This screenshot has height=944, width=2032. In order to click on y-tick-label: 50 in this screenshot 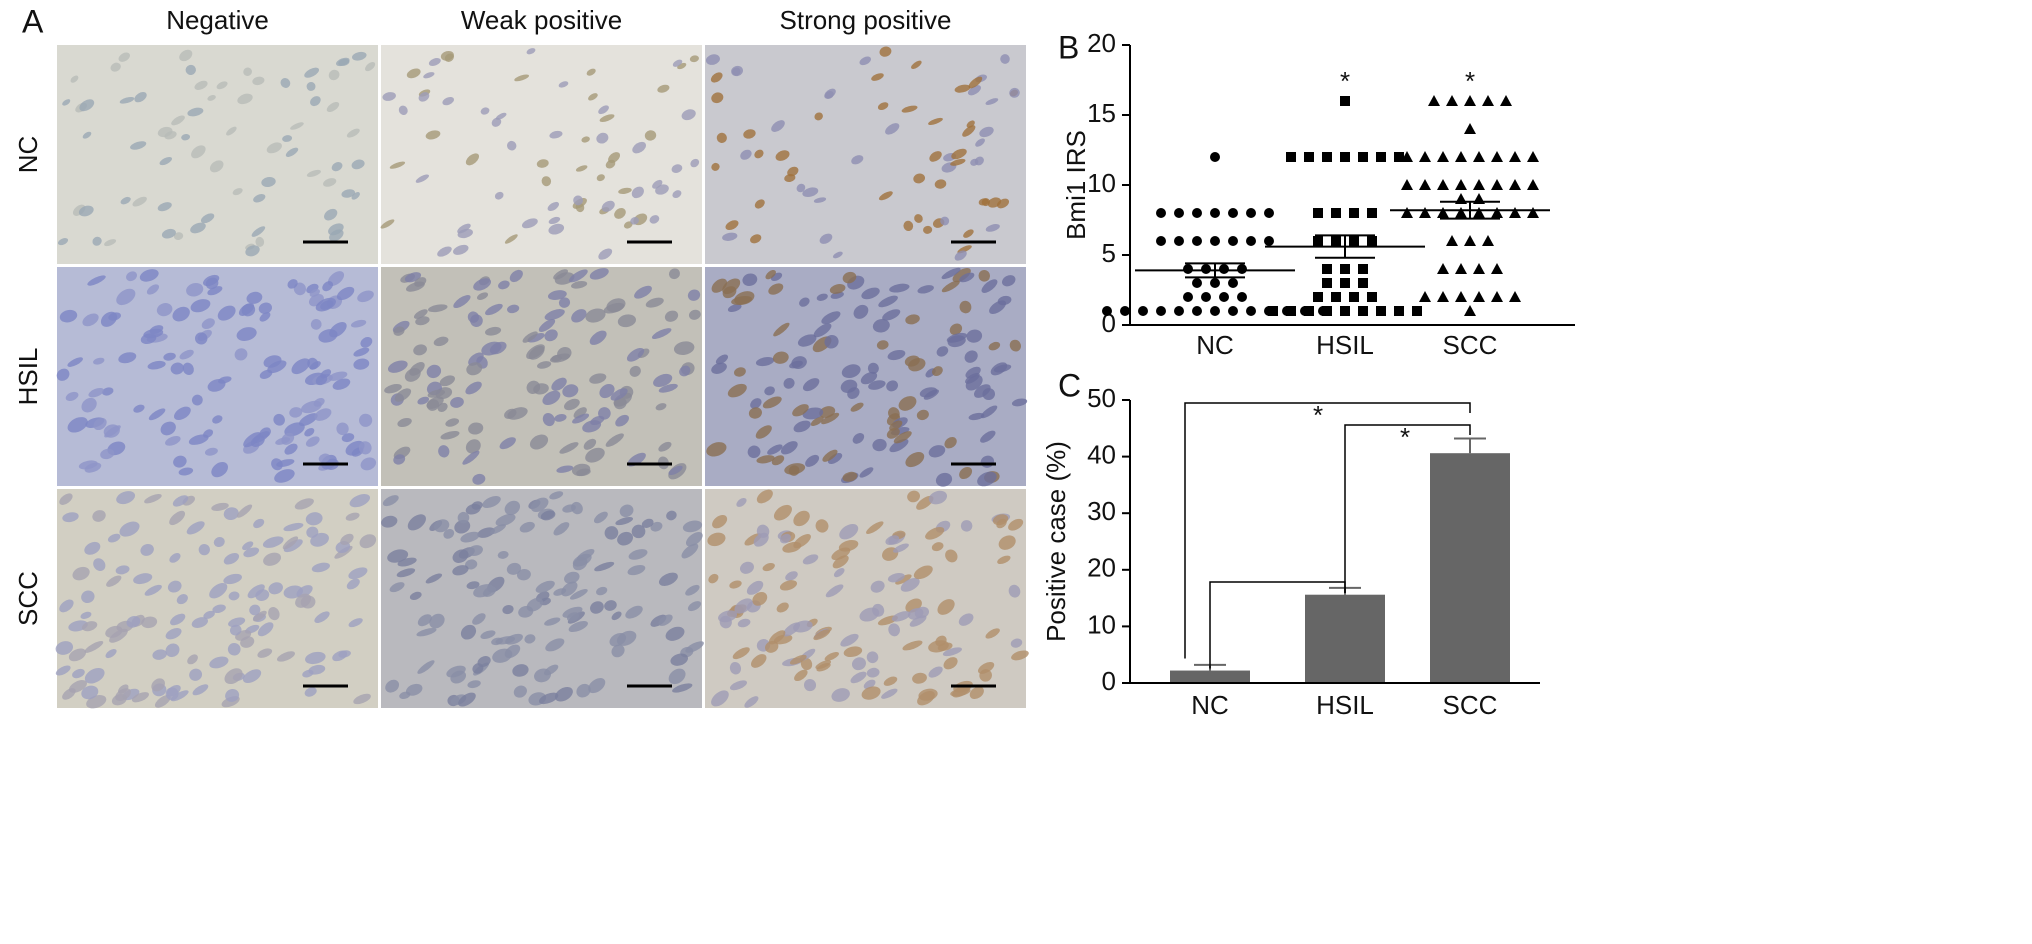, I will do `click(1101, 398)`.